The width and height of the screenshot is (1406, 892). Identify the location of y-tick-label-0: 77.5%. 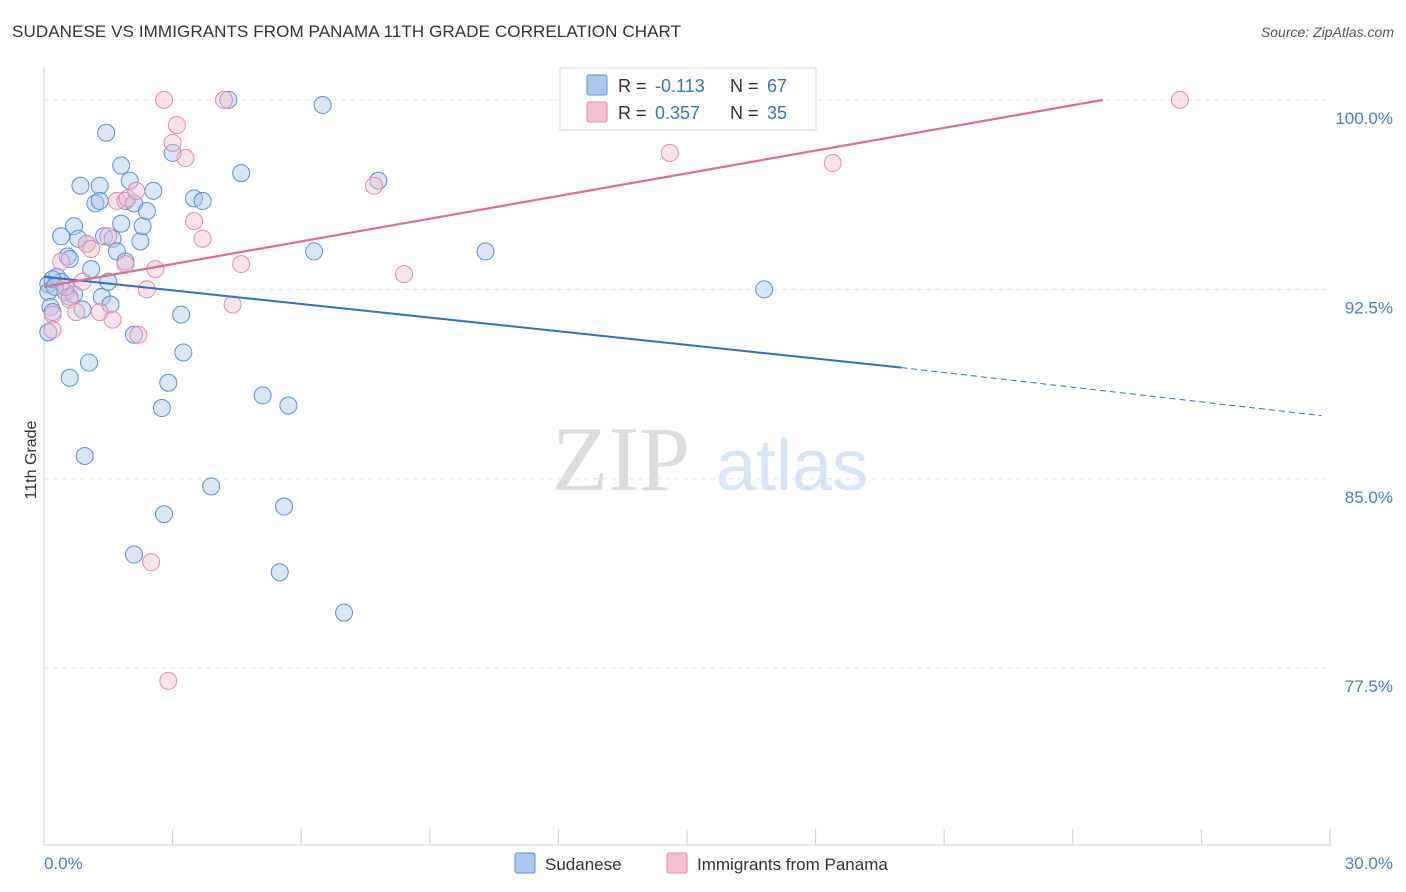
(1369, 686).